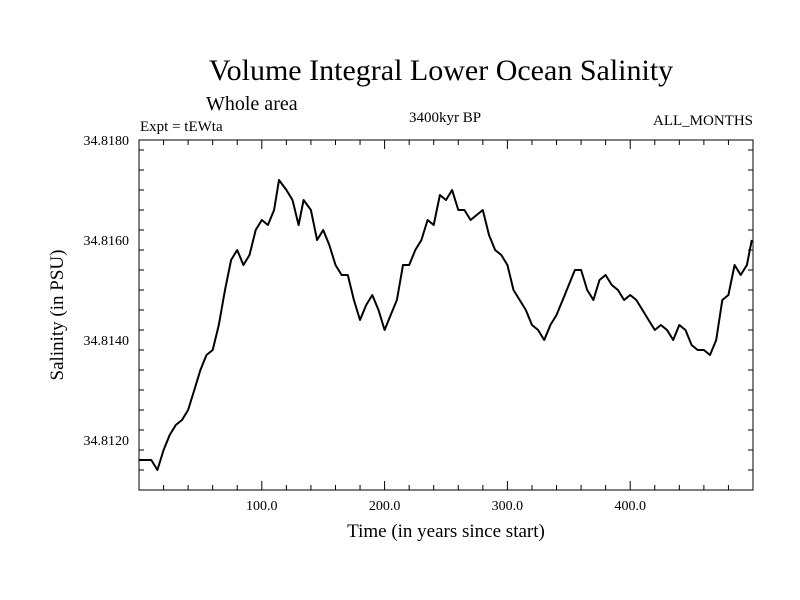 Image resolution: width=800 pixels, height=600 pixels. I want to click on expt-label: Expt = tEWta, so click(181, 127).